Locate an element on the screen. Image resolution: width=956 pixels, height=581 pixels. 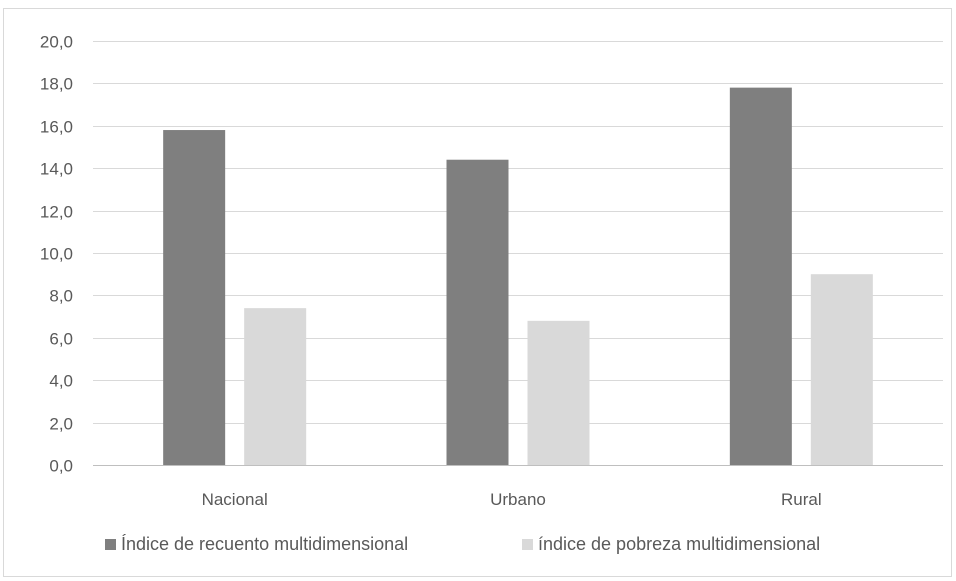
y-tick-label: 6,0 is located at coordinates (61, 339).